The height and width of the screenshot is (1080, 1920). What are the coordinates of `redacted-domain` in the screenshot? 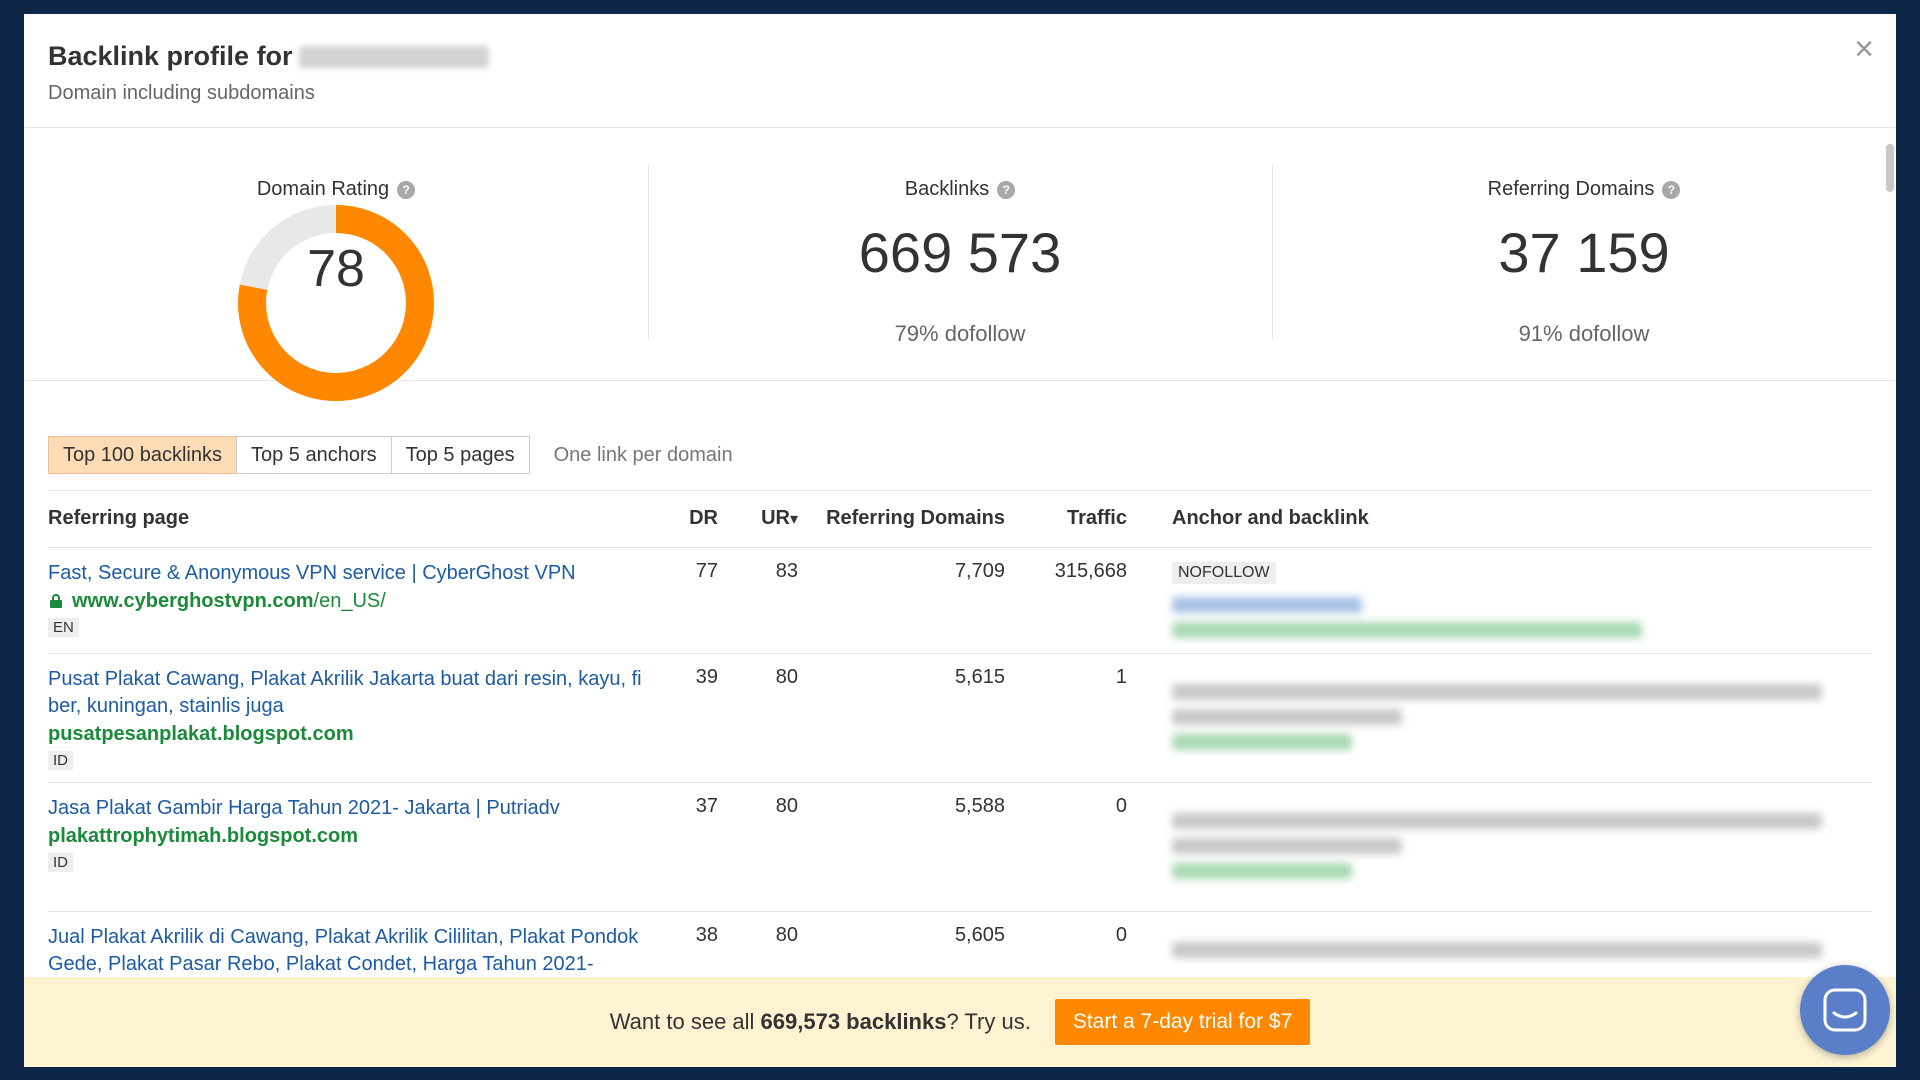 It's located at (393, 56).